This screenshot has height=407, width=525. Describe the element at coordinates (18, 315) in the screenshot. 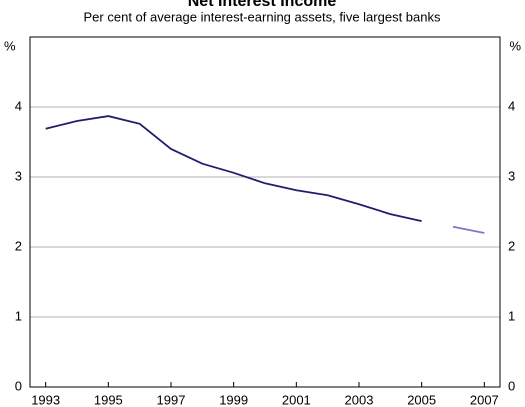

I see `y-tick-label: 1` at that location.